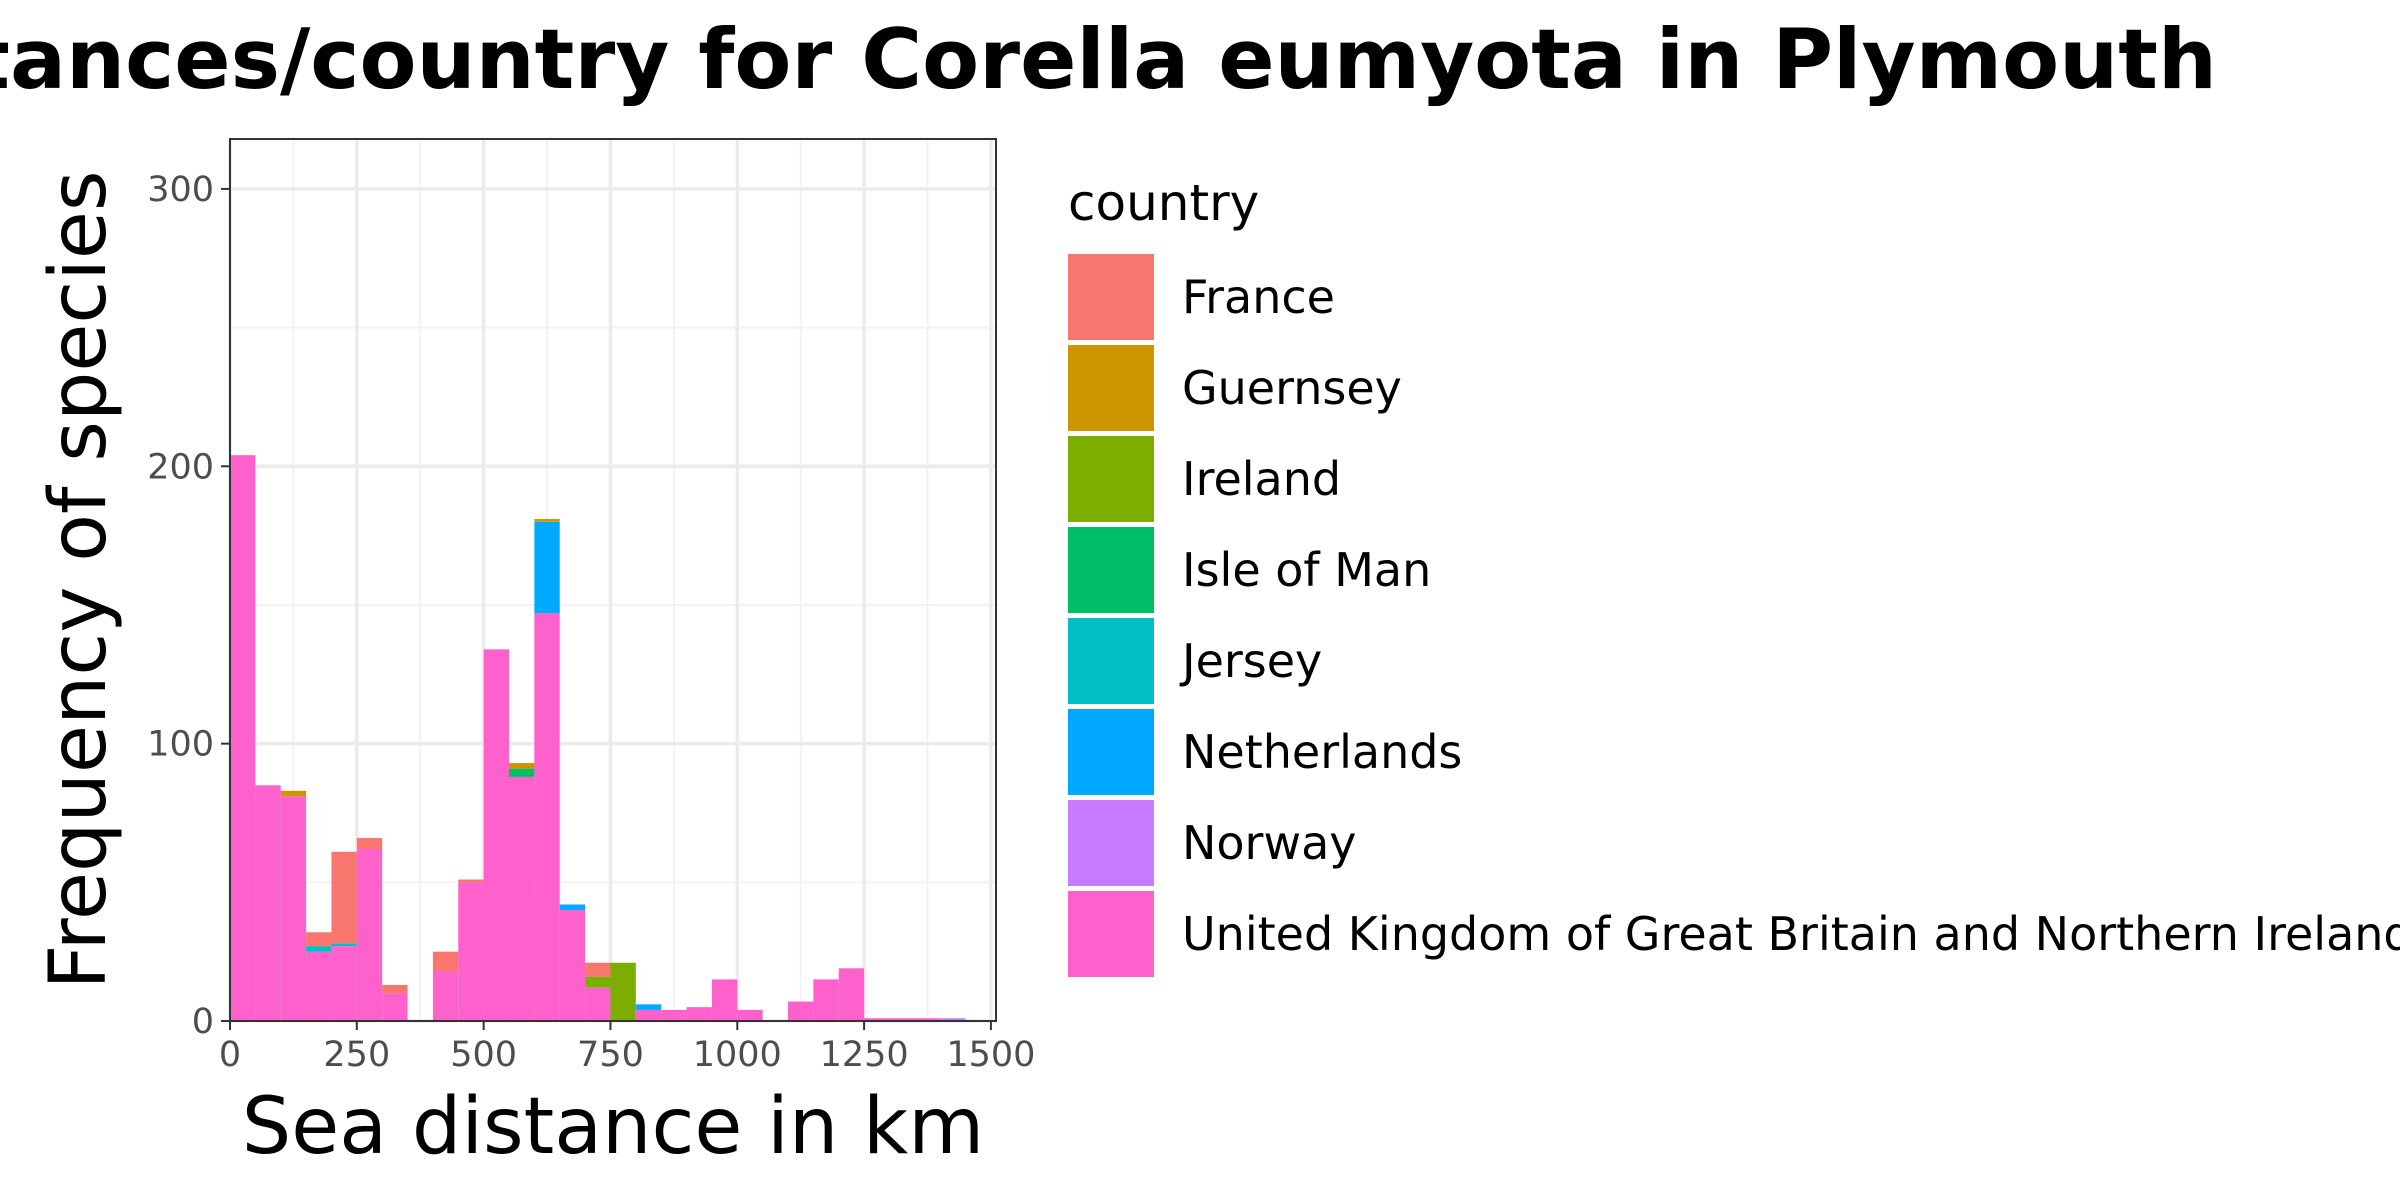 The height and width of the screenshot is (1200, 2400). What do you see at coordinates (203, 1022) in the screenshot?
I see `y-tick-label: 0` at bounding box center [203, 1022].